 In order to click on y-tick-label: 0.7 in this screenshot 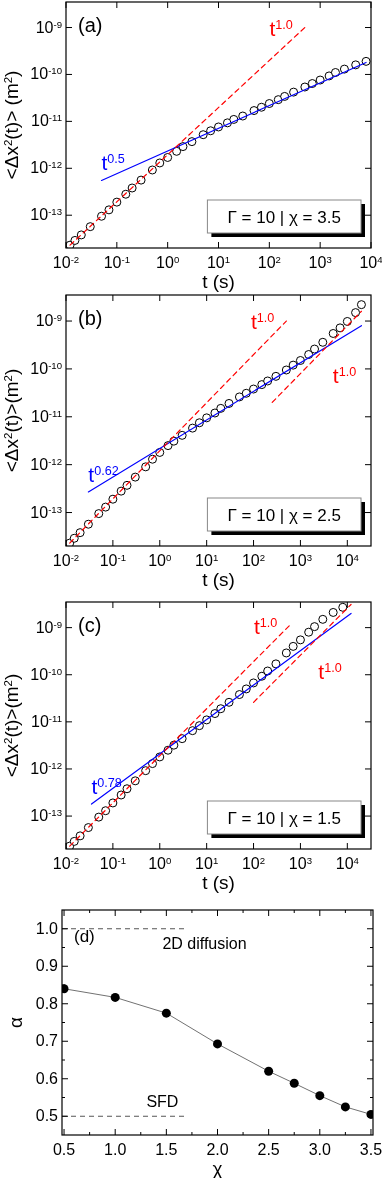, I will do `click(47, 1041)`.